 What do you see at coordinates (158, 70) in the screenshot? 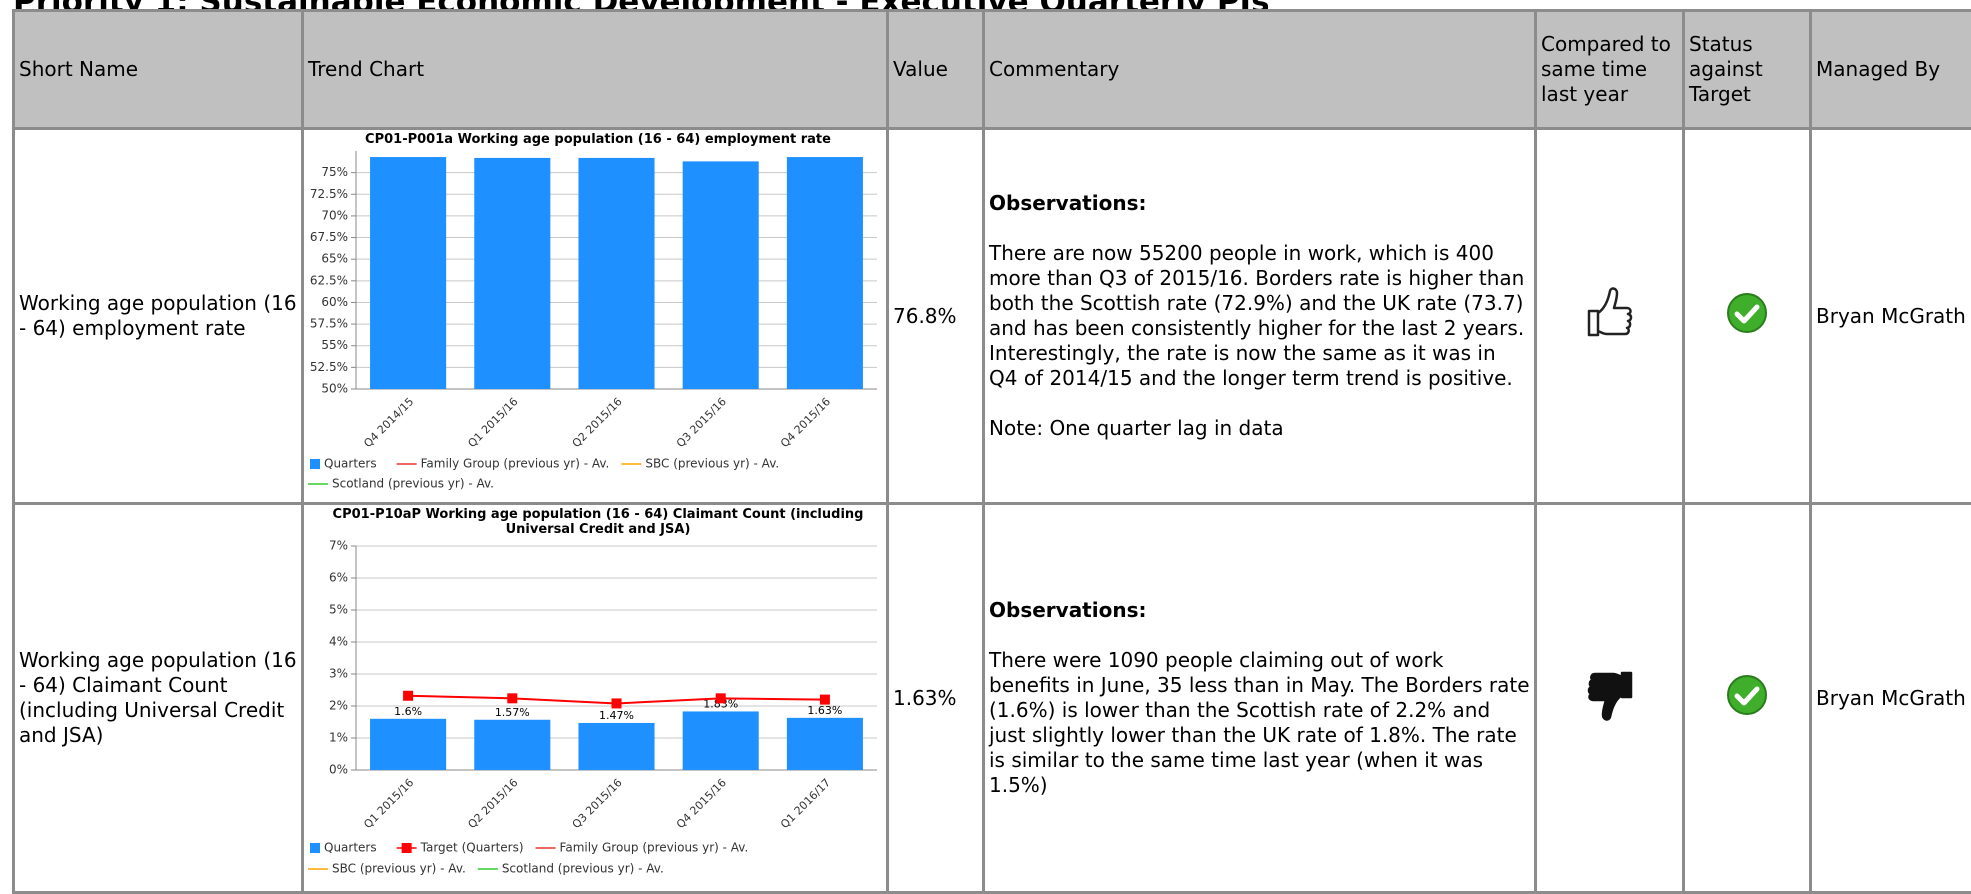
I see `column-header: Short Name` at bounding box center [158, 70].